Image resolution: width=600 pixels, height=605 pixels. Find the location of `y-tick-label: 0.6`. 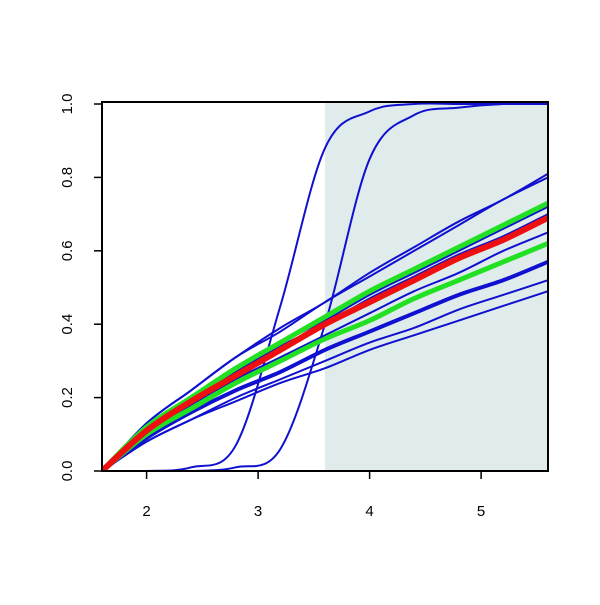

y-tick-label: 0.6 is located at coordinates (67, 250).